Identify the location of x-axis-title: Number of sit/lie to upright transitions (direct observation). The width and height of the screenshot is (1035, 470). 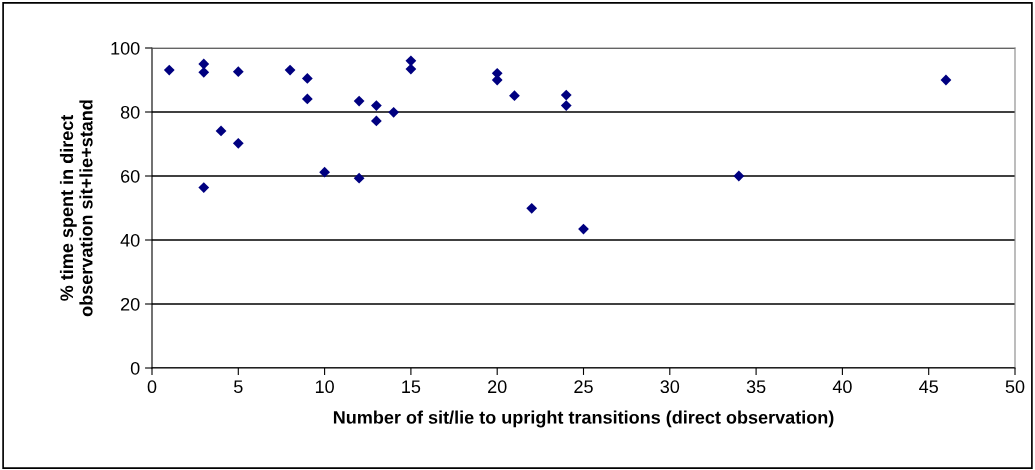
(583, 419).